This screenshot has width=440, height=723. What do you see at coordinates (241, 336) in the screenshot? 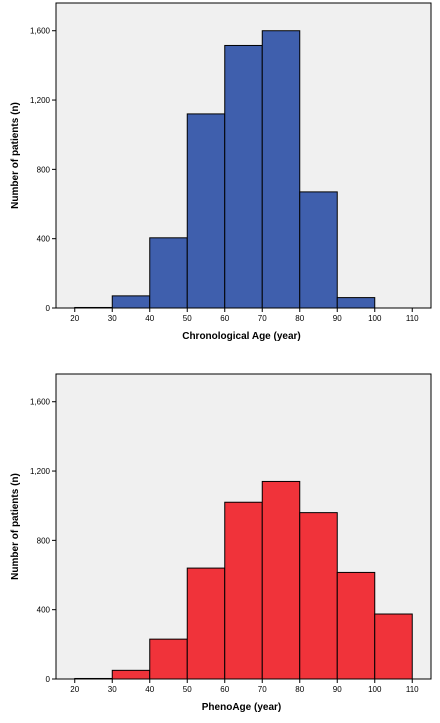
I see `x-axis-title: Chronological Age (year)` at bounding box center [241, 336].